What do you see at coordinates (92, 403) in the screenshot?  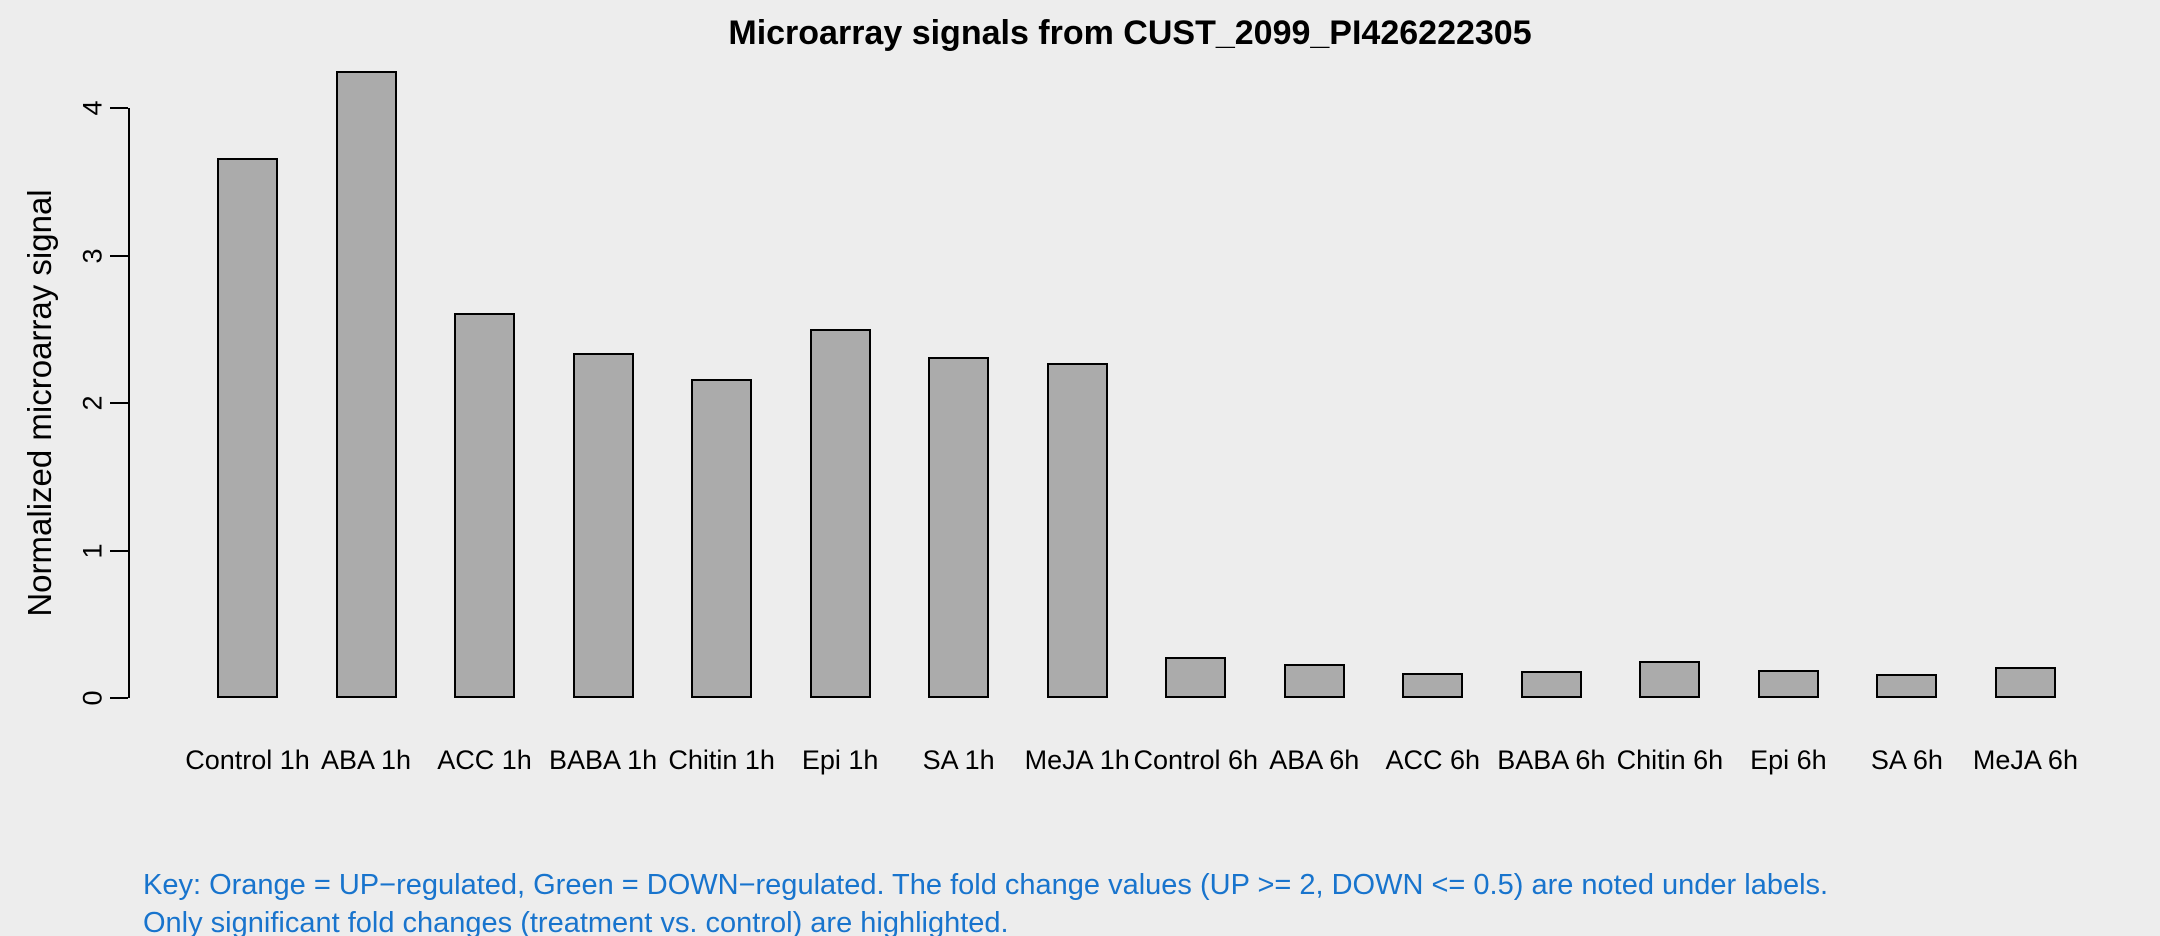 I see `y-axis-tick-label-2: 2` at bounding box center [92, 403].